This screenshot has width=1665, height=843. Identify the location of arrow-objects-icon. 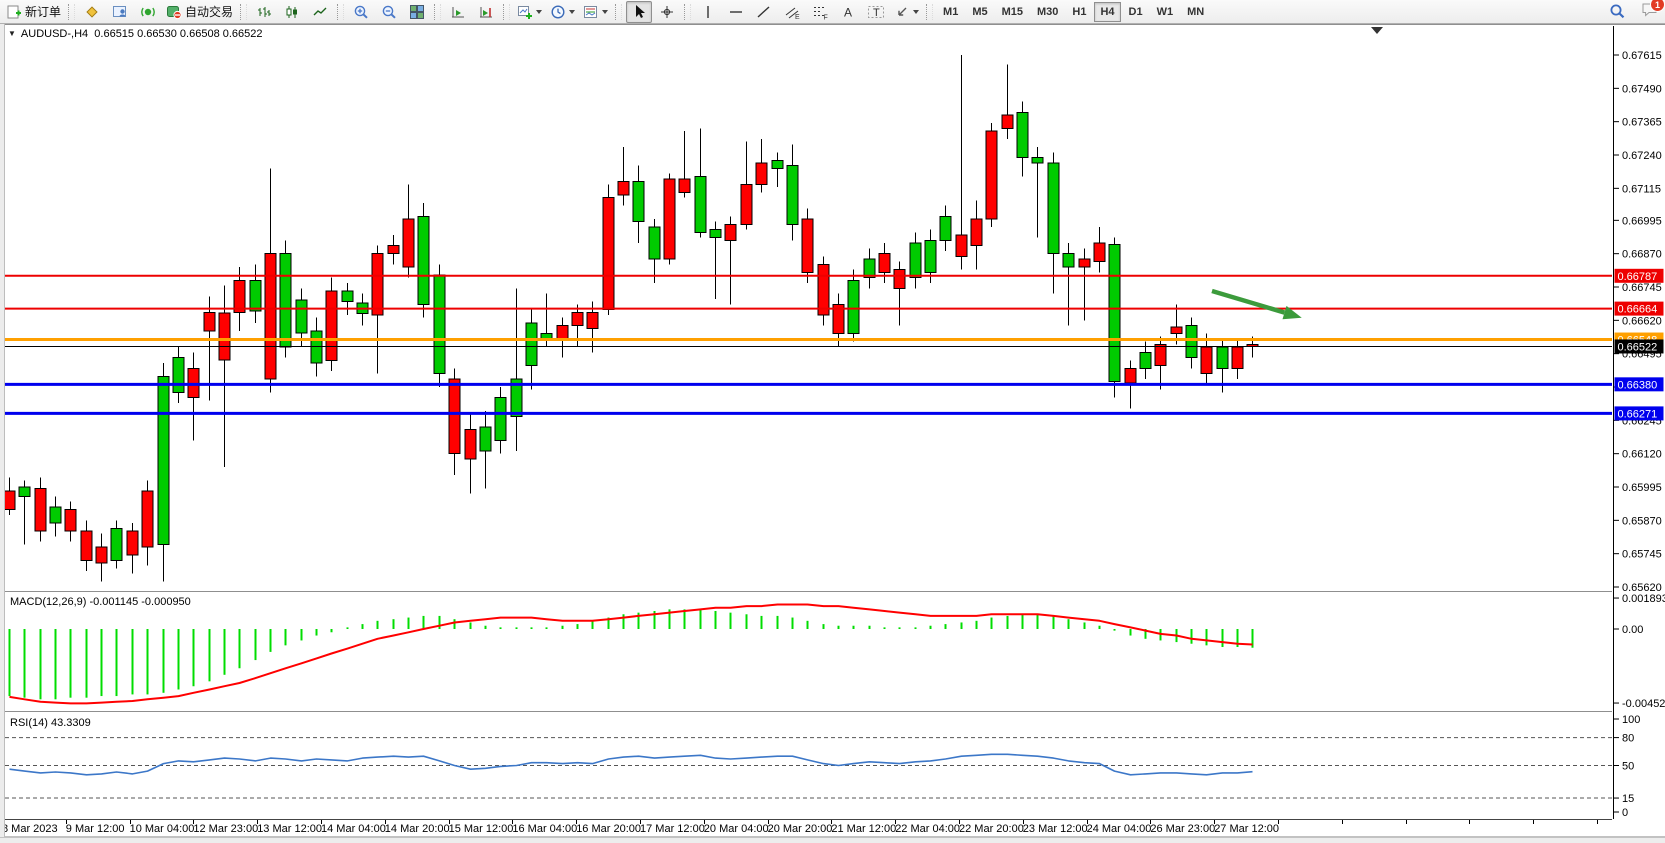
(902, 11).